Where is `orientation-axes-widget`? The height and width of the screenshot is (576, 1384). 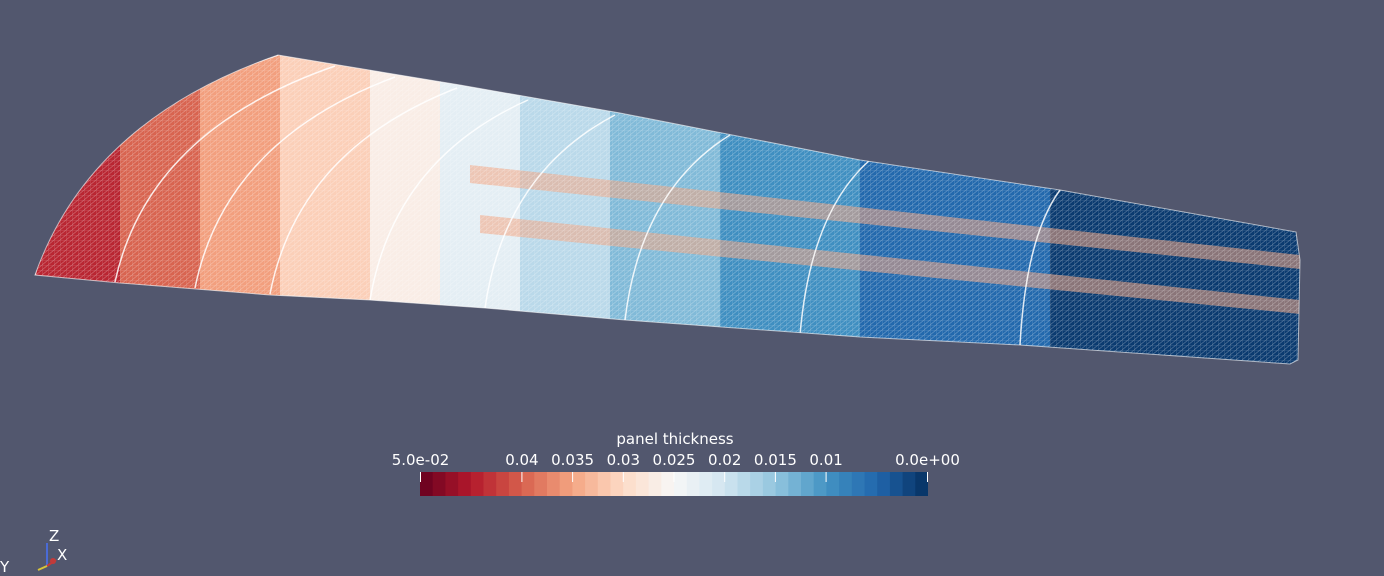 orientation-axes-widget is located at coordinates (47, 557).